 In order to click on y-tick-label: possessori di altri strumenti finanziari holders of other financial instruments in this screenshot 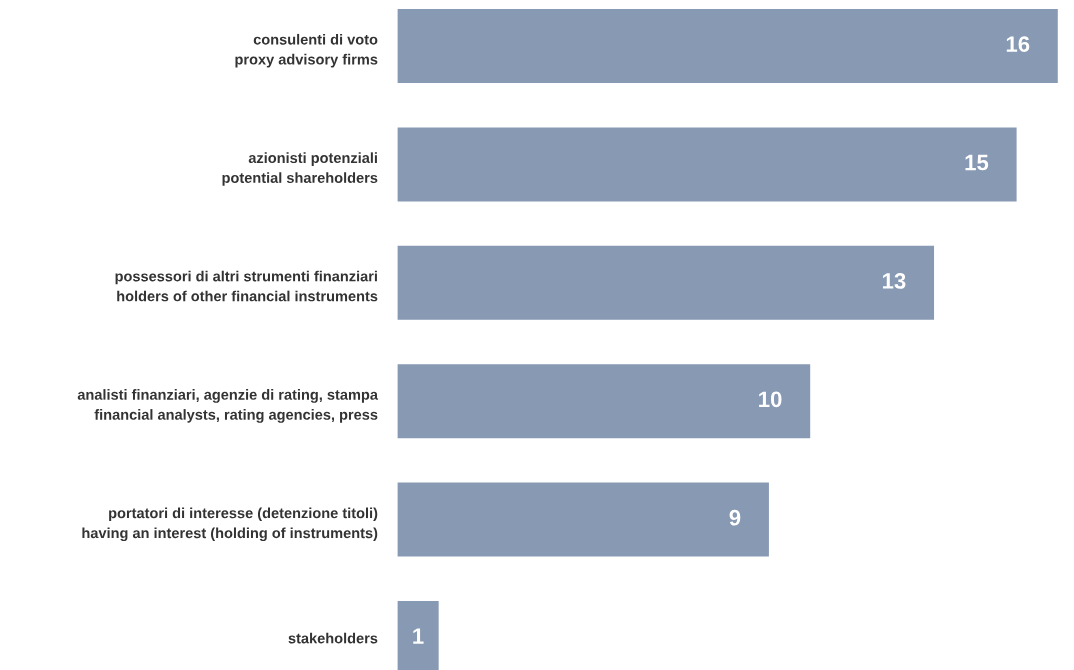, I will do `click(246, 286)`.